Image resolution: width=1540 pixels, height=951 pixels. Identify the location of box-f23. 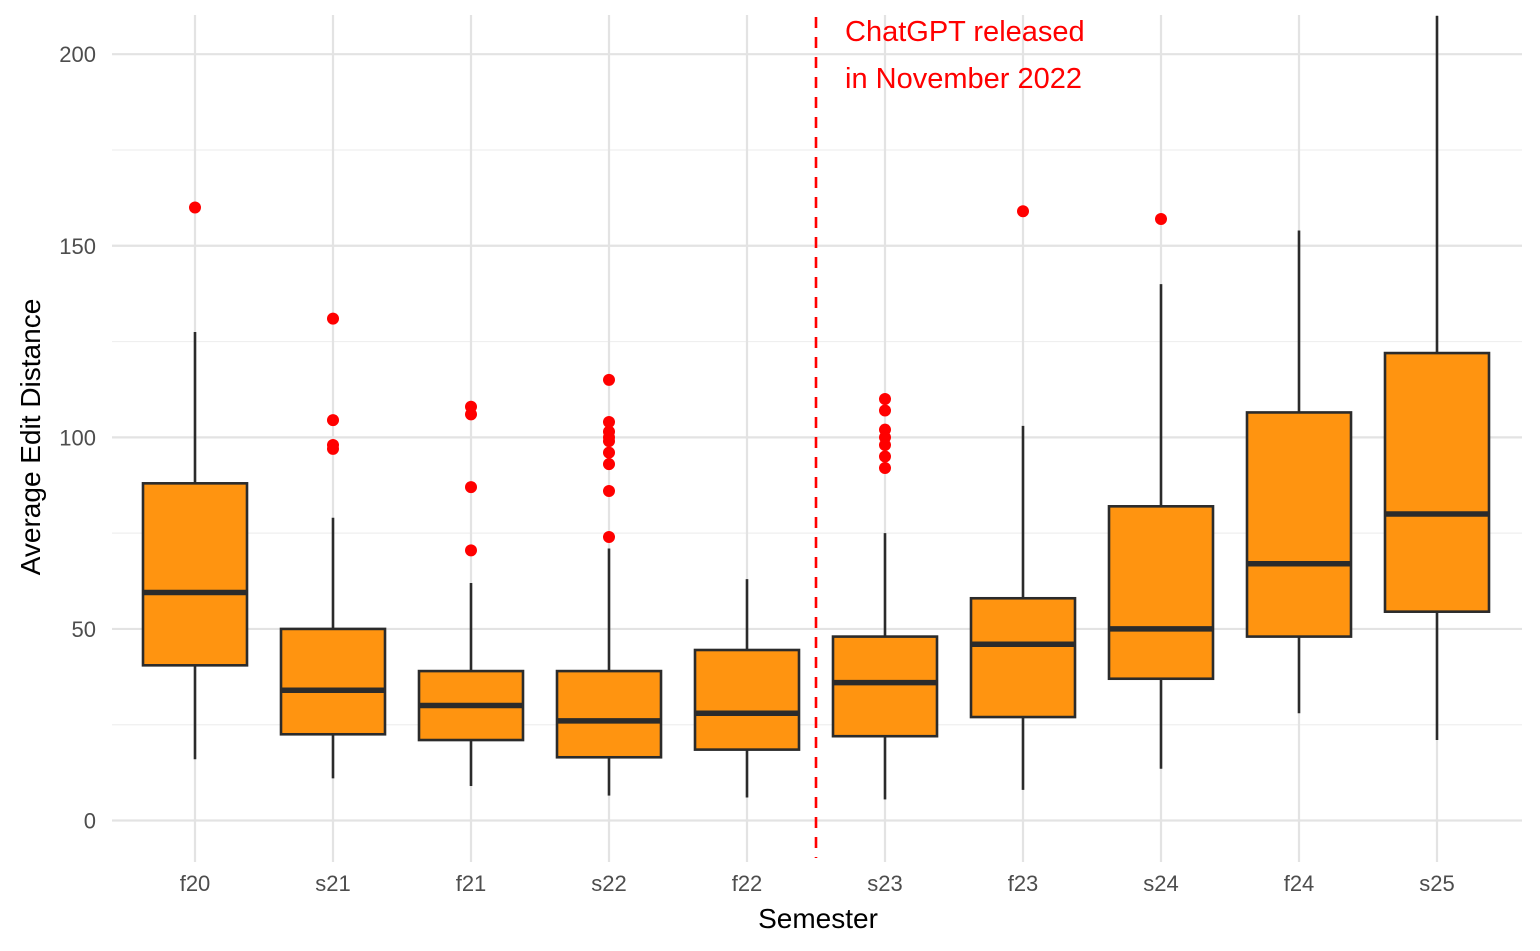
(1023, 497).